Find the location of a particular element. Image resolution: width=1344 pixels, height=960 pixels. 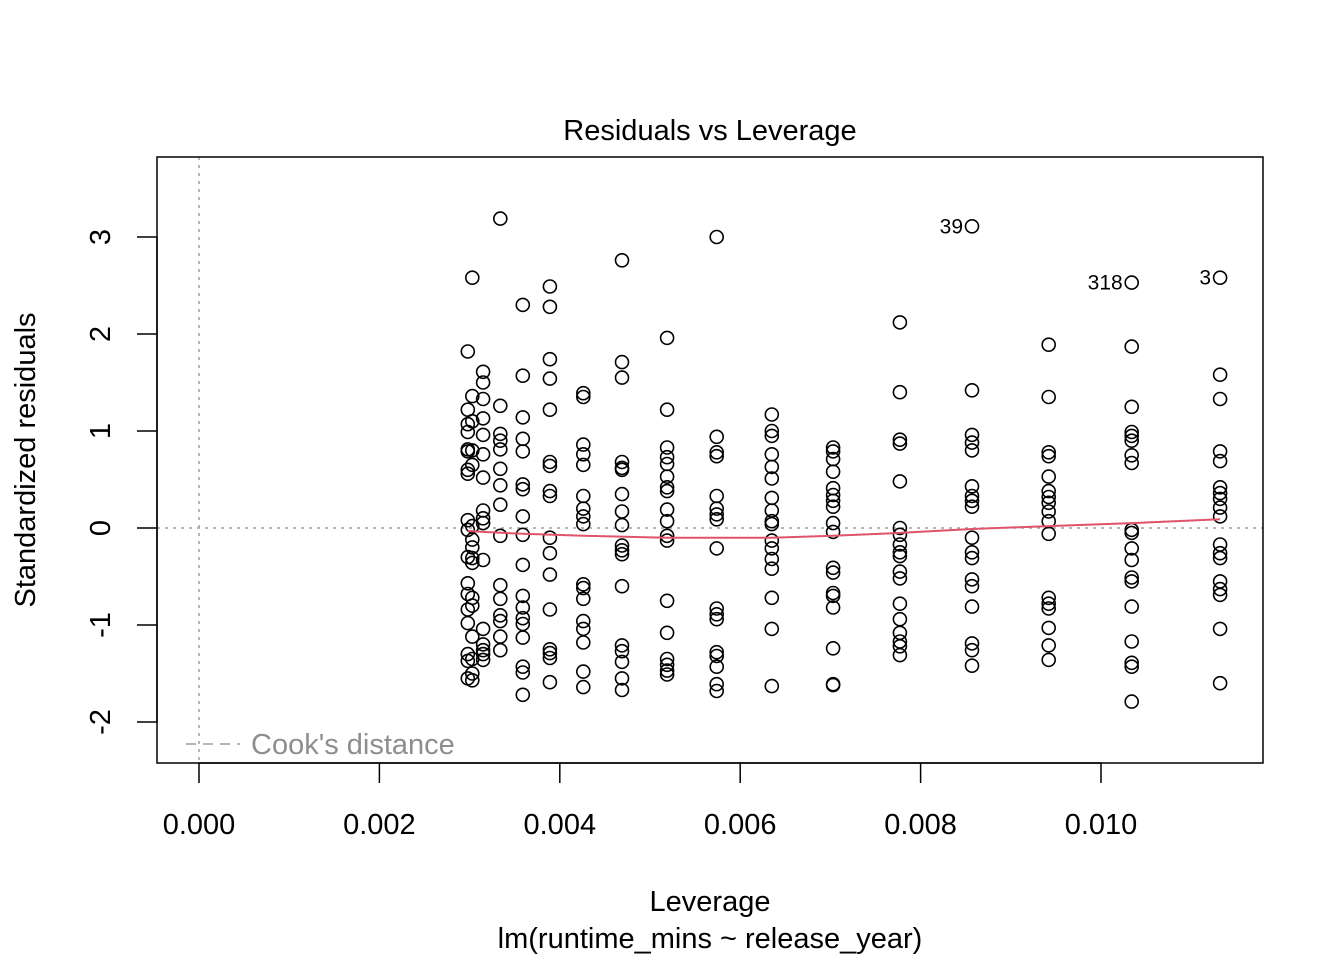

y-tick-label: 3 is located at coordinates (101, 237).